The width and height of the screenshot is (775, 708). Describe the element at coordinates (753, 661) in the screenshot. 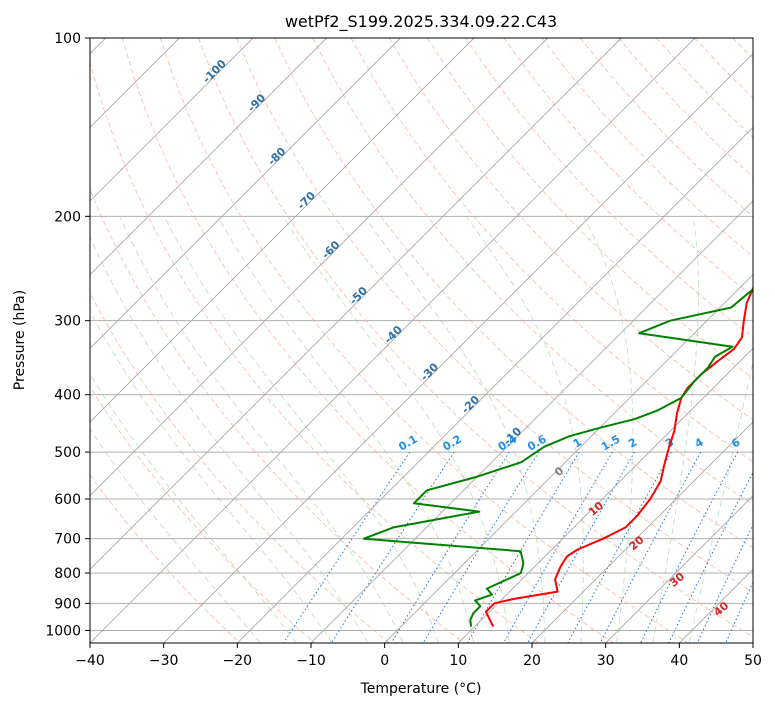

I see `x-tick-label: 50` at that location.